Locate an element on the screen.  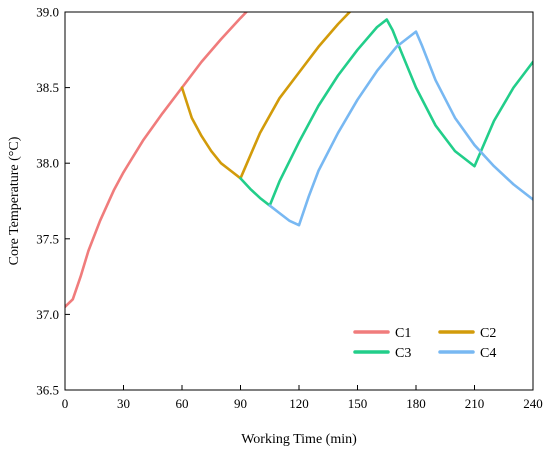
x-tick-label-6: 180 is located at coordinates (416, 403).